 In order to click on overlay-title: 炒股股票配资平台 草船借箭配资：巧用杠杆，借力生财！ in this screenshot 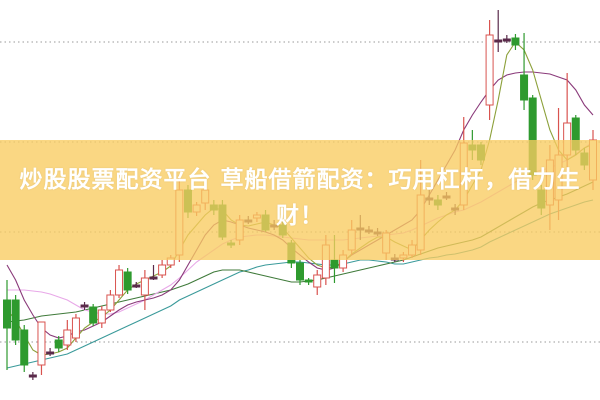, I will do `click(300, 198)`.